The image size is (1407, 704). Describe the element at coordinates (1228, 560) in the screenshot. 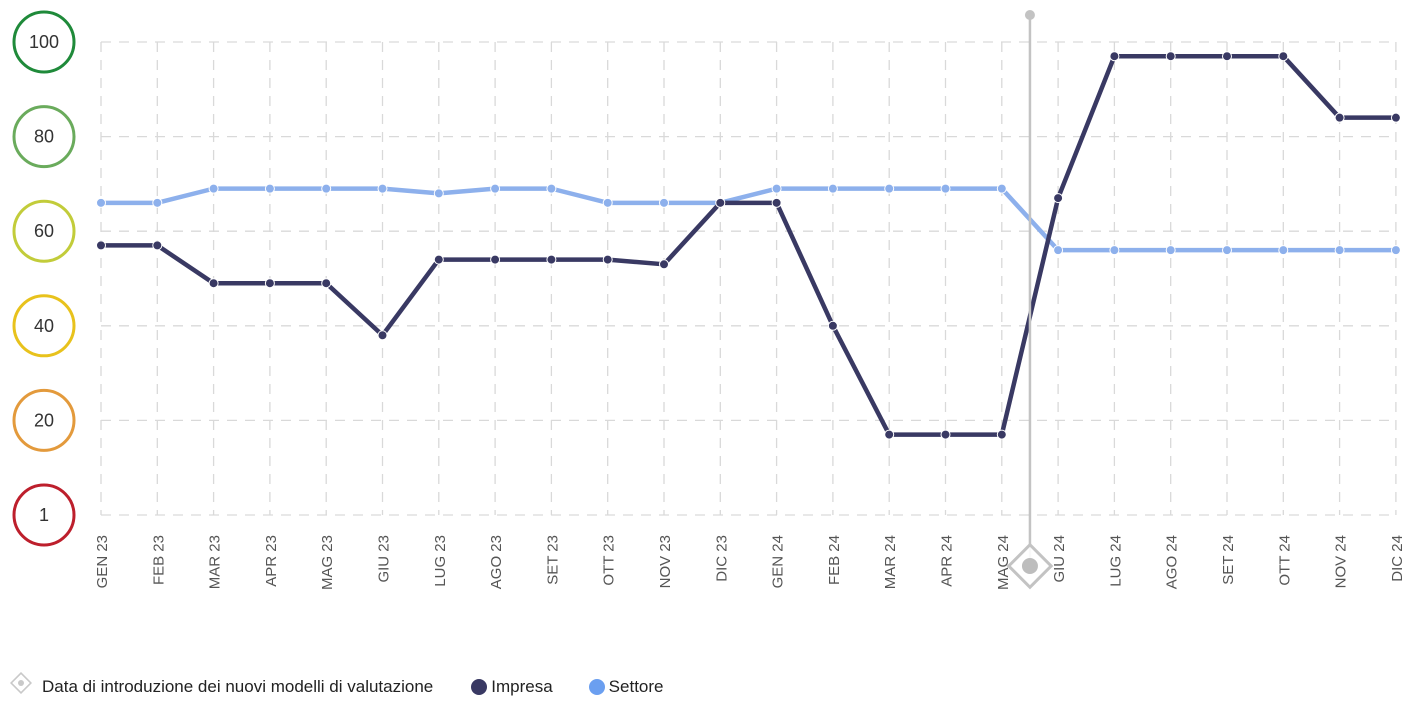

I see `x-tick-label: SET 24` at that location.